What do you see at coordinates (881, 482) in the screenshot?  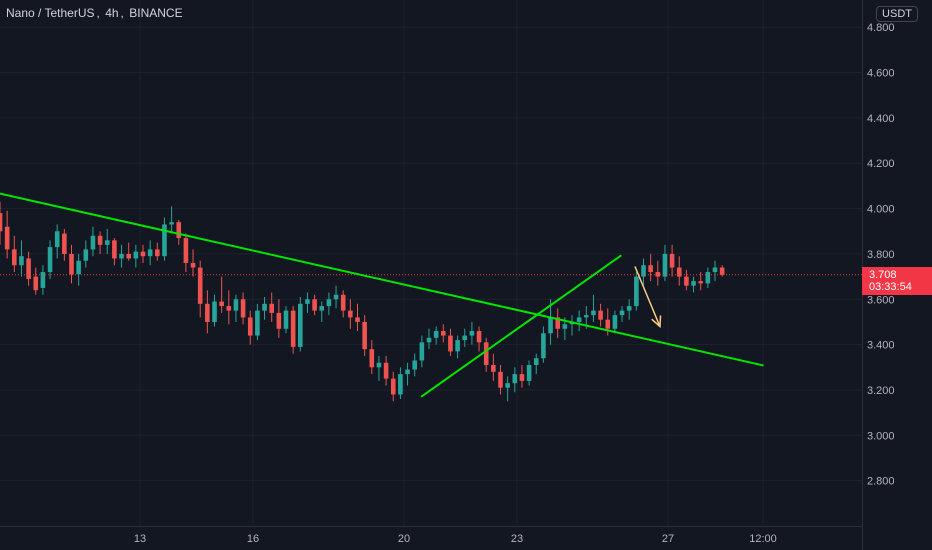 I see `price-tick-label: 2.800` at bounding box center [881, 482].